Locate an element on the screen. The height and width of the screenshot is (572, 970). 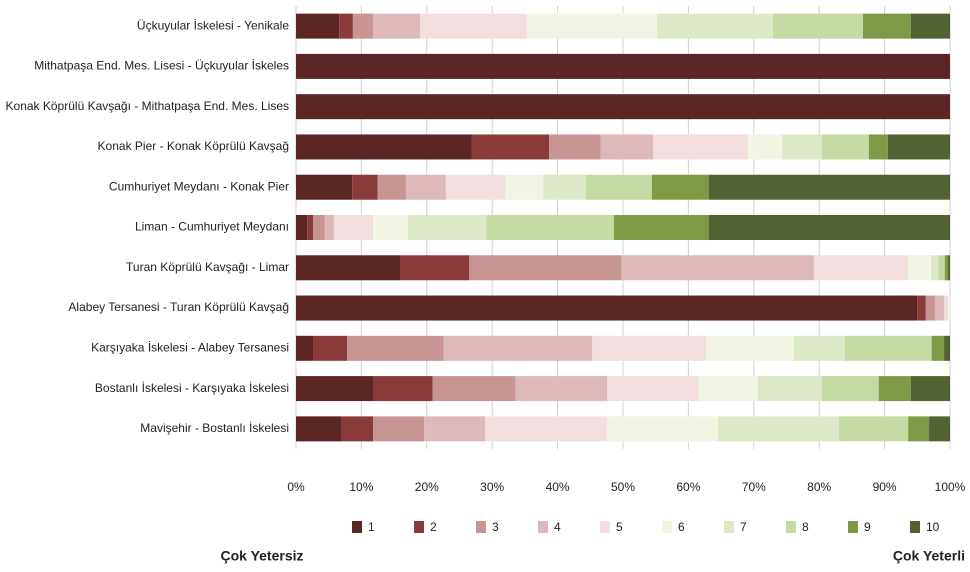
y-tick-label: Alabey Tersanesi - Turan Köprülü Kavşağ is located at coordinates (178, 307).